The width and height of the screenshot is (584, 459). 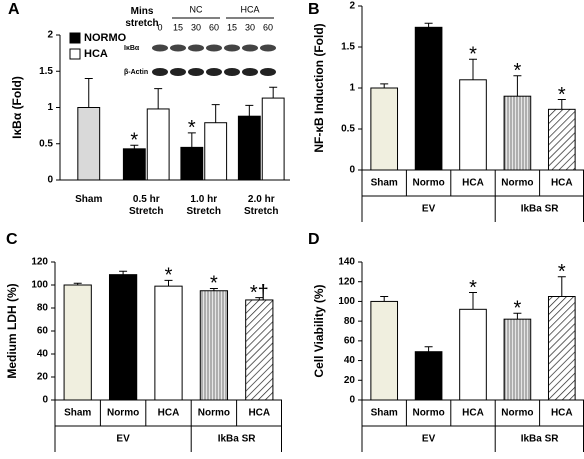 I want to click on x-tick-label: Sham, so click(x=384, y=413).